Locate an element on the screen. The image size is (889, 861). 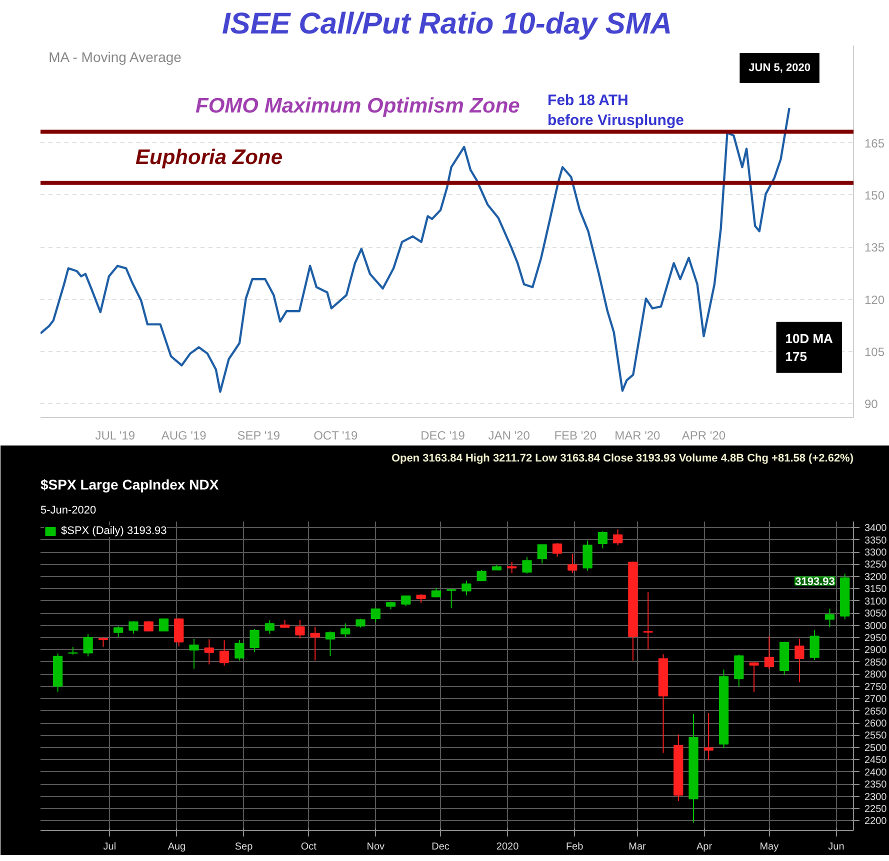
x-tick-label: JAN '20 is located at coordinates (509, 435).